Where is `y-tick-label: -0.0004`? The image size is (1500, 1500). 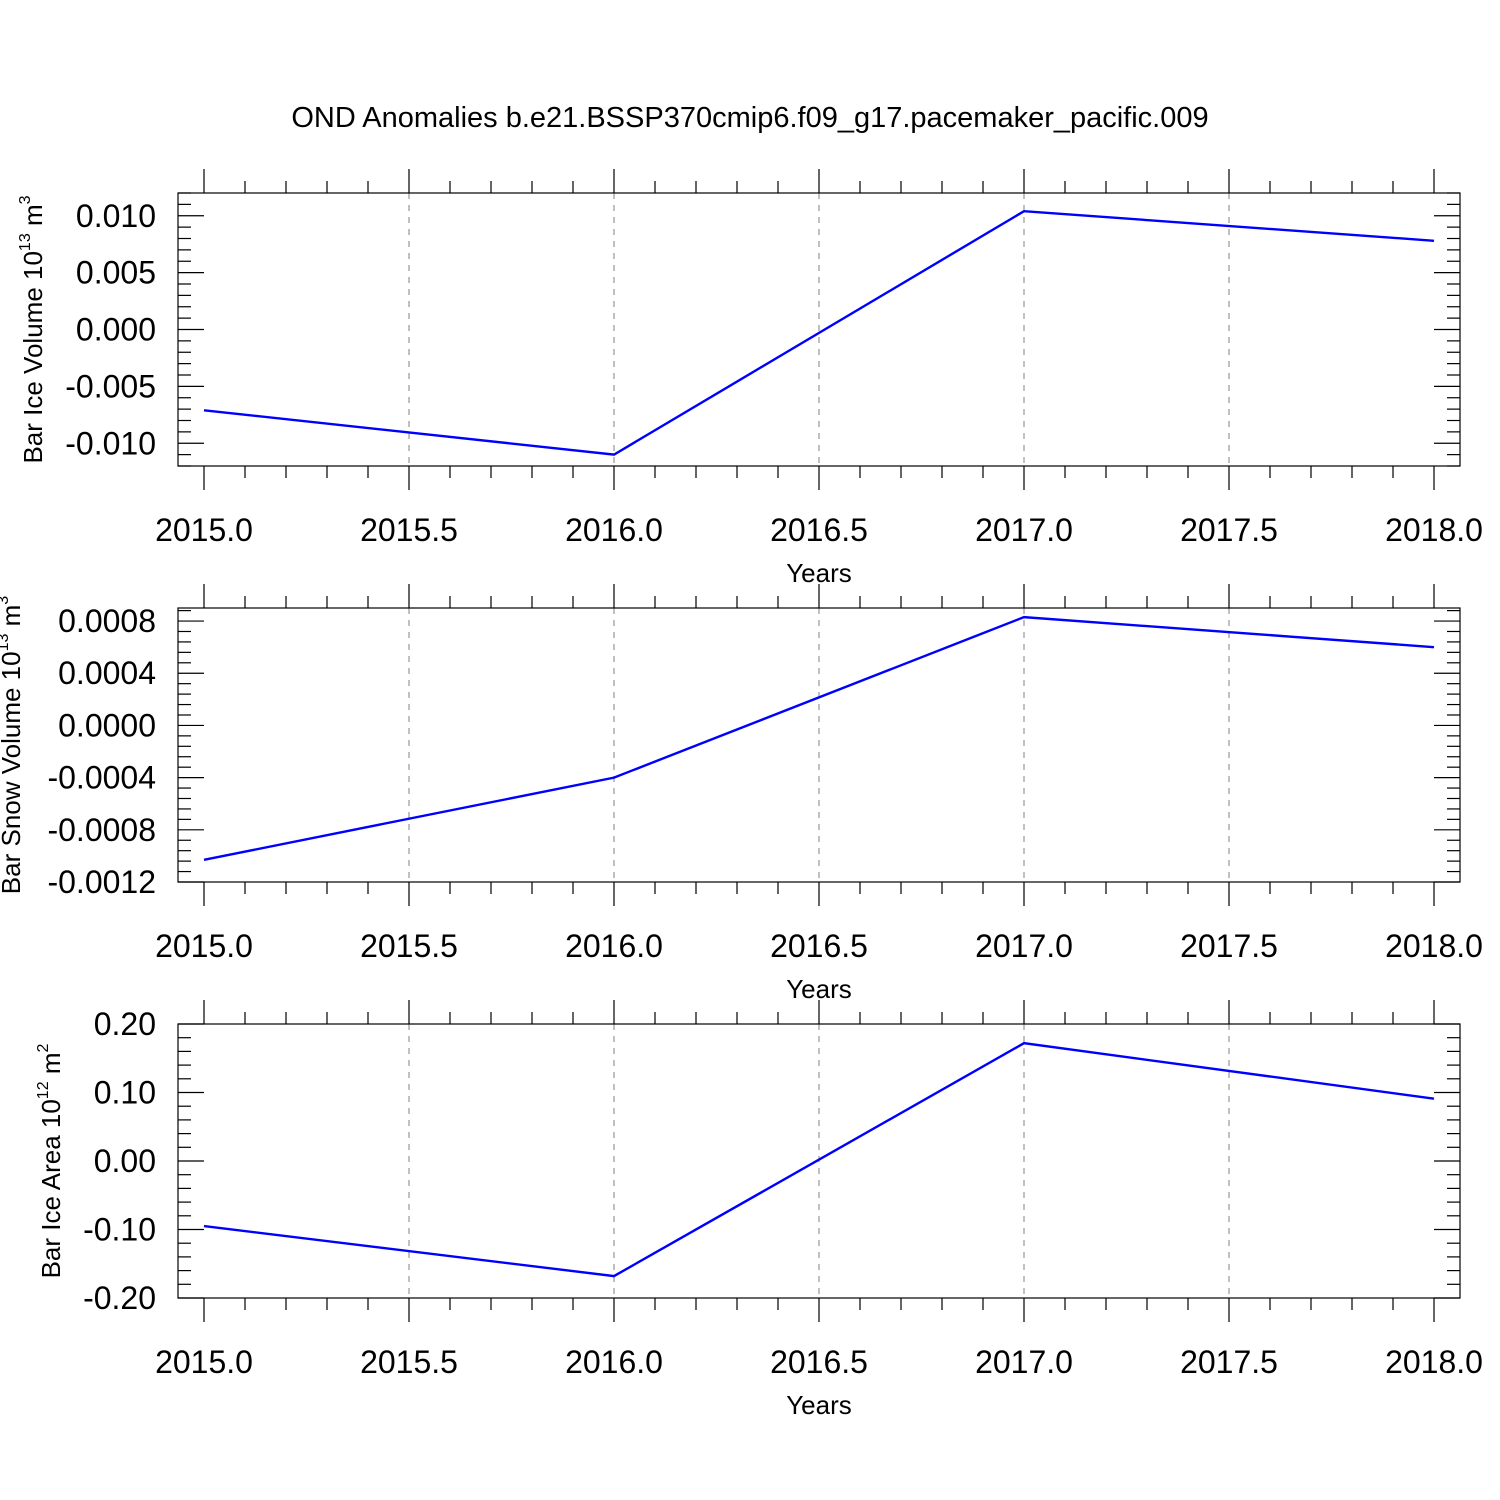 y-tick-label: -0.0004 is located at coordinates (101, 778).